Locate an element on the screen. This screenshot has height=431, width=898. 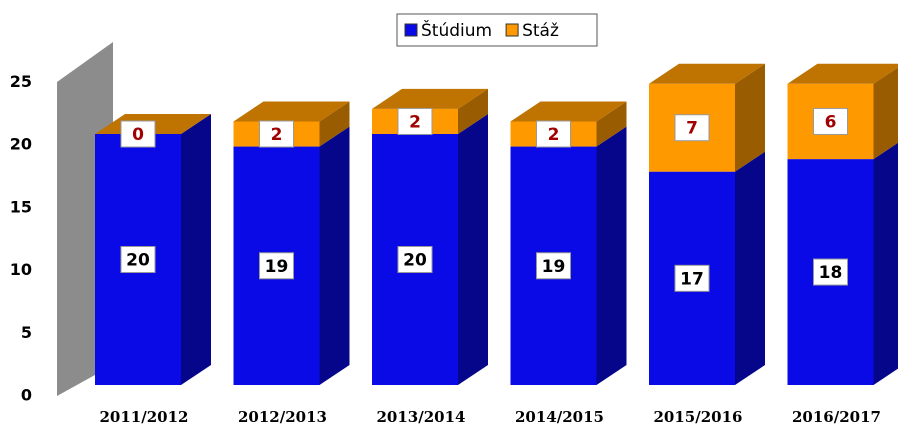
x-tick-label: 2015/2016 is located at coordinates (698, 417).